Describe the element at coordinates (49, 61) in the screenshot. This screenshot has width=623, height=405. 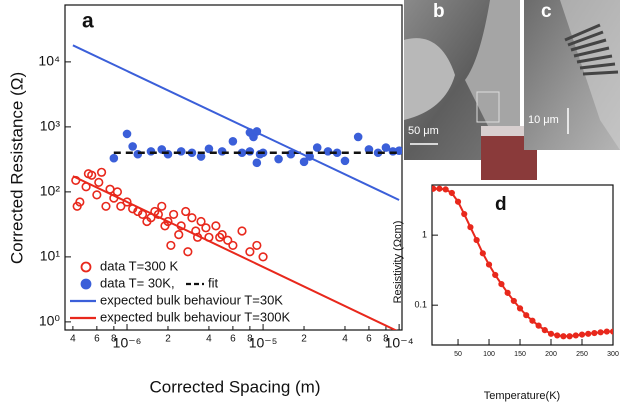
I see `y-tick-label: 10⁴` at that location.